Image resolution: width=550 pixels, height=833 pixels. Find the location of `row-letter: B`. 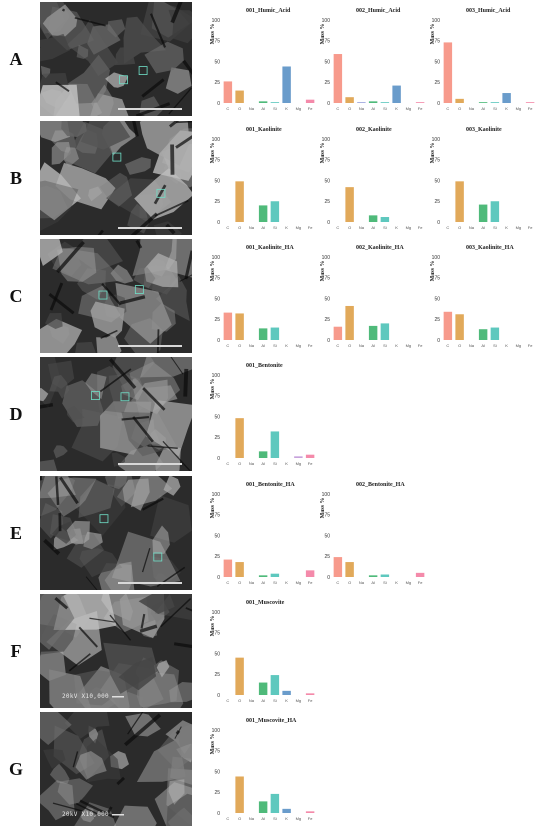

row-letter: B is located at coordinates (15, 178).